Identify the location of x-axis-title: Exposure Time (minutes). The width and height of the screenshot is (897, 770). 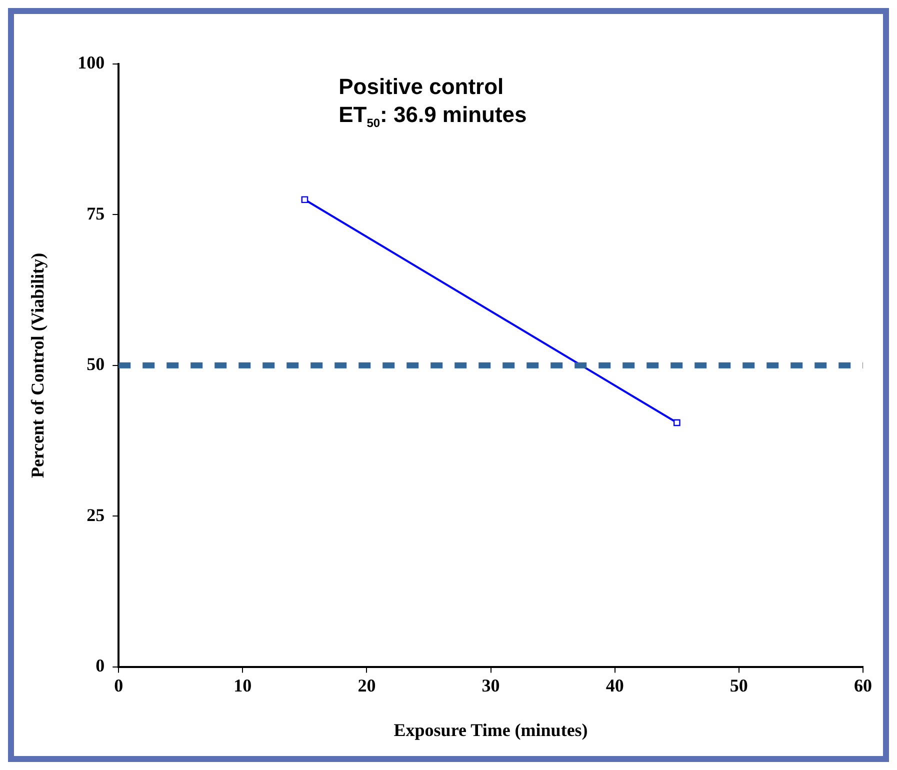
(491, 730).